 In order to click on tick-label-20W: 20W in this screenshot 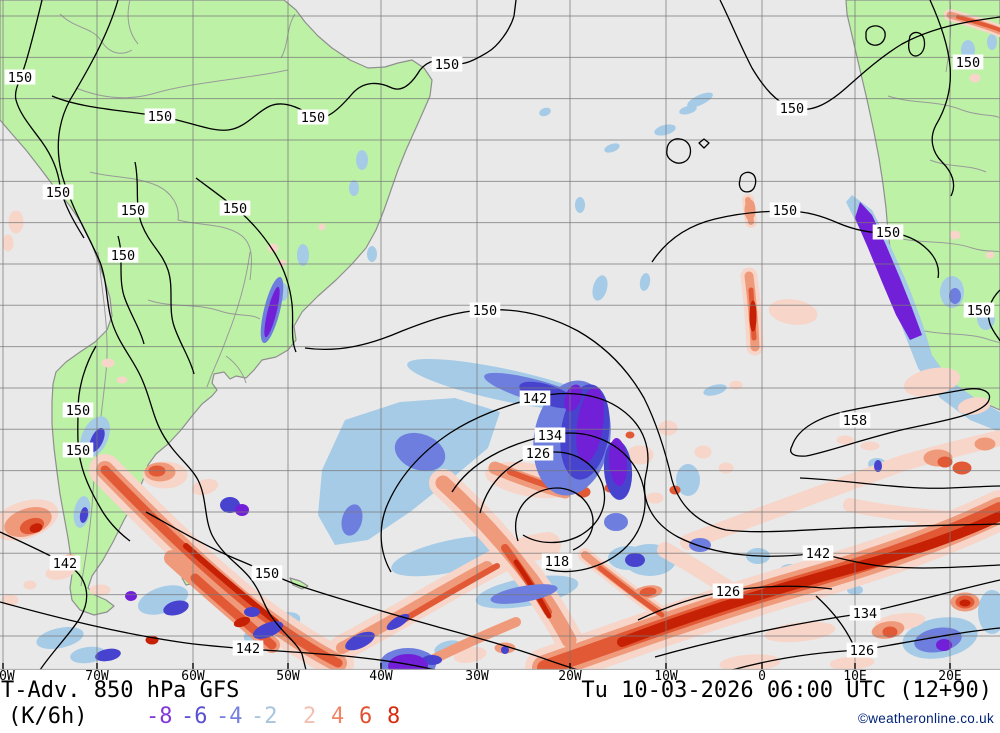, I will do `click(570, 676)`.